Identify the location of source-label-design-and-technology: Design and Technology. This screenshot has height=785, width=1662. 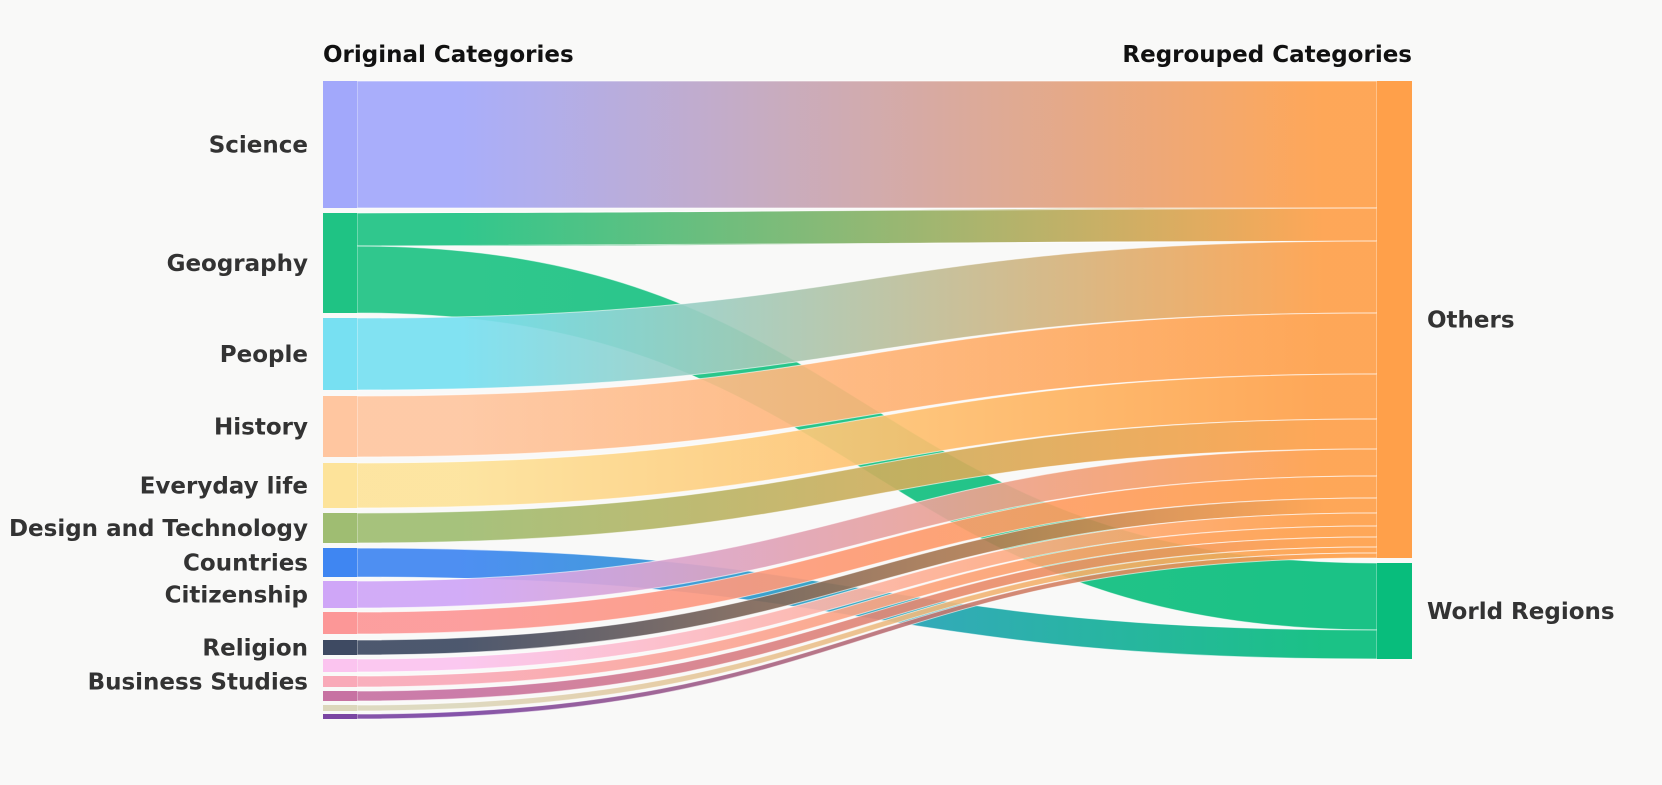
(158, 529).